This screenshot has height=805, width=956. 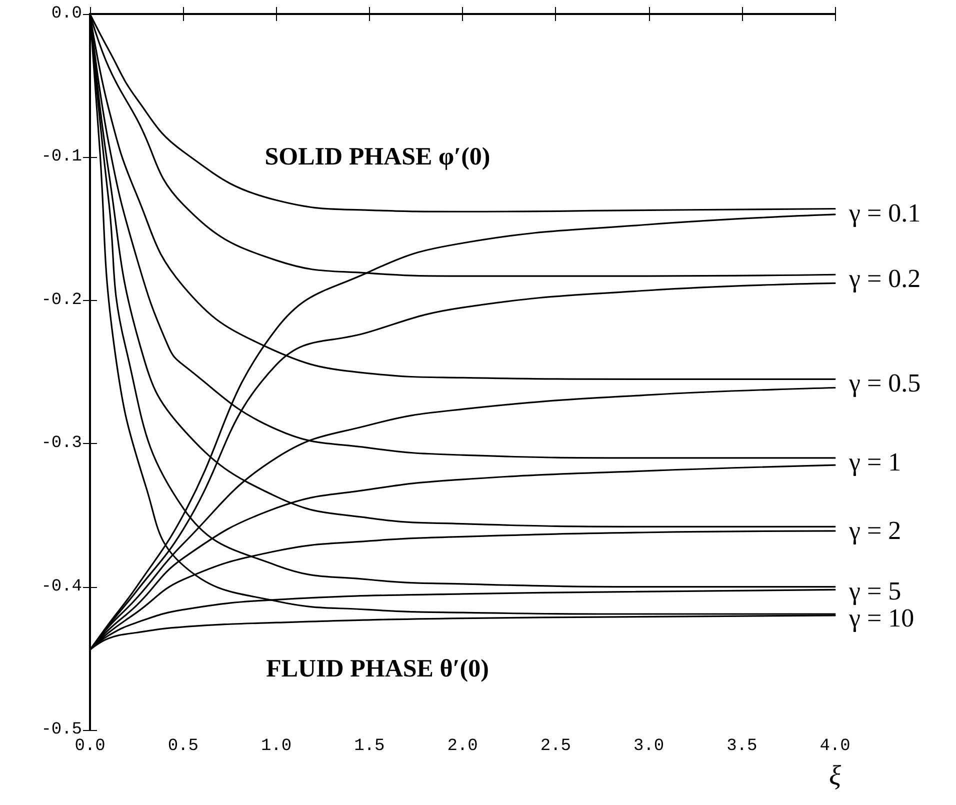 I want to click on x-tick-label: 3.5, so click(x=742, y=746).